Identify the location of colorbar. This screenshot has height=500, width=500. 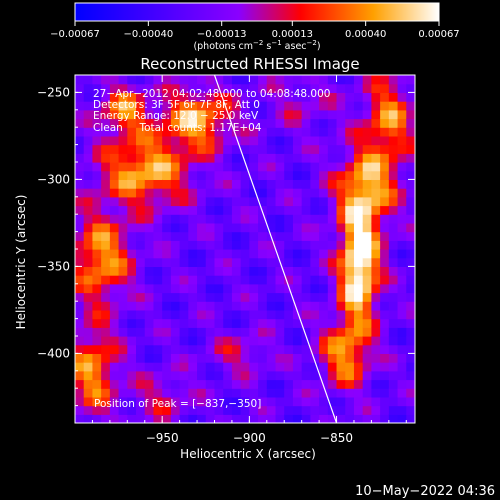
(257, 12).